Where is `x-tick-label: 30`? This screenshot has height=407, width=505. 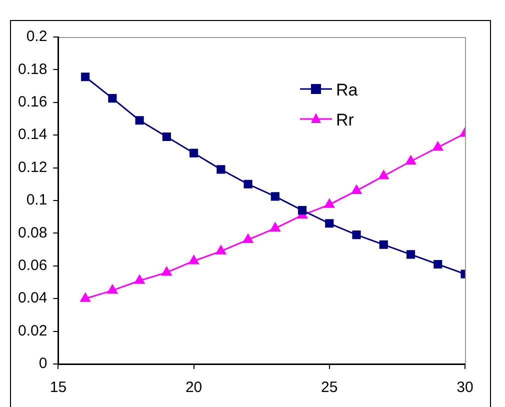 x-tick-label: 30 is located at coordinates (465, 387).